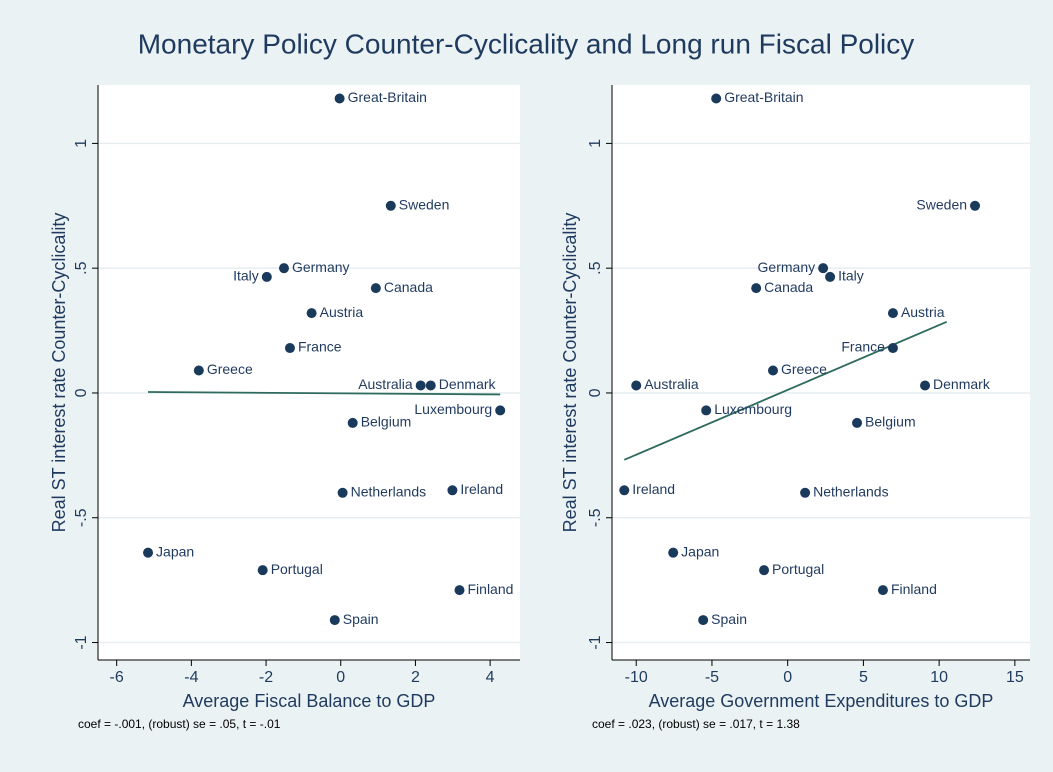 This screenshot has height=772, width=1053. What do you see at coordinates (939, 677) in the screenshot?
I see `x-tick-label: 10` at bounding box center [939, 677].